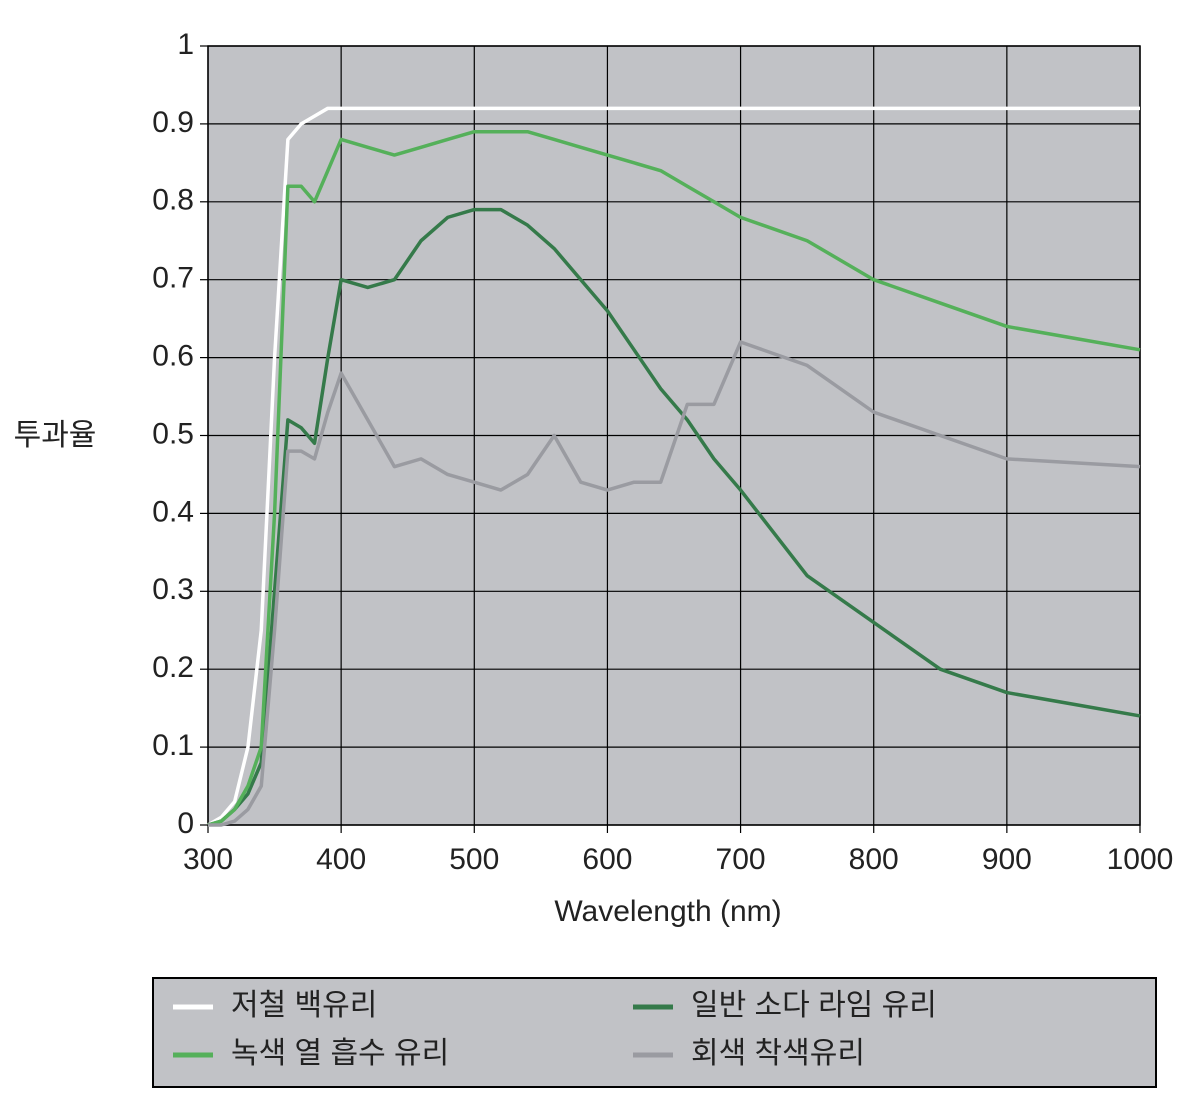 The image size is (1192, 1114). I want to click on x-tick-label: 800, so click(874, 859).